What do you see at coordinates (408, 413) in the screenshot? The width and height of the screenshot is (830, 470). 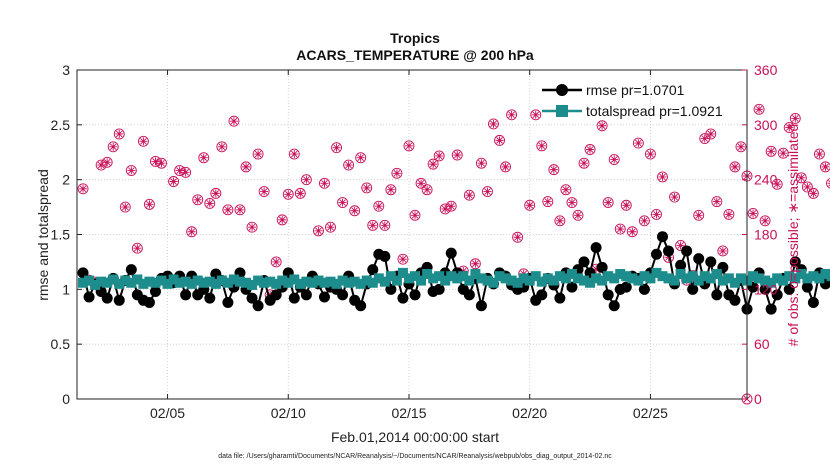 I see `x-tick-label: 02/15` at bounding box center [408, 413].